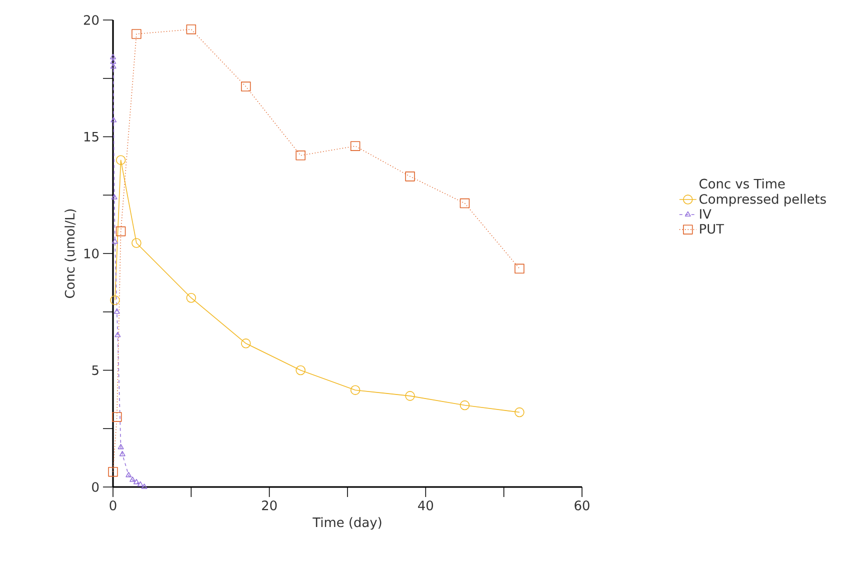 The height and width of the screenshot is (577, 846). I want to click on legend-label: PUT, so click(712, 229).